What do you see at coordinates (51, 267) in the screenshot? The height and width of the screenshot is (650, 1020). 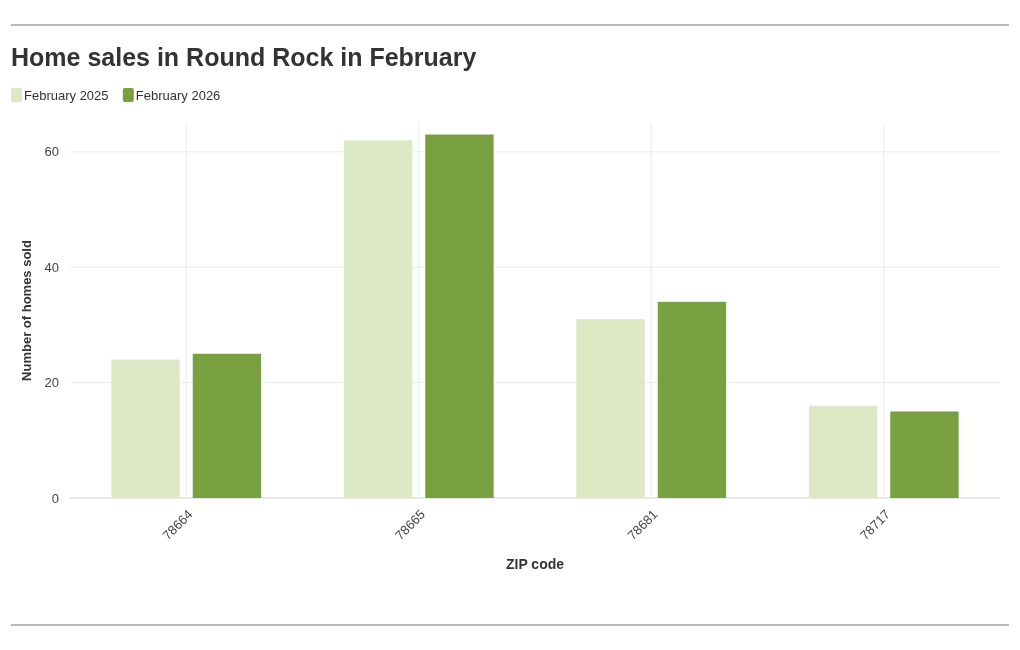 I see `y-tick-label: 40` at bounding box center [51, 267].